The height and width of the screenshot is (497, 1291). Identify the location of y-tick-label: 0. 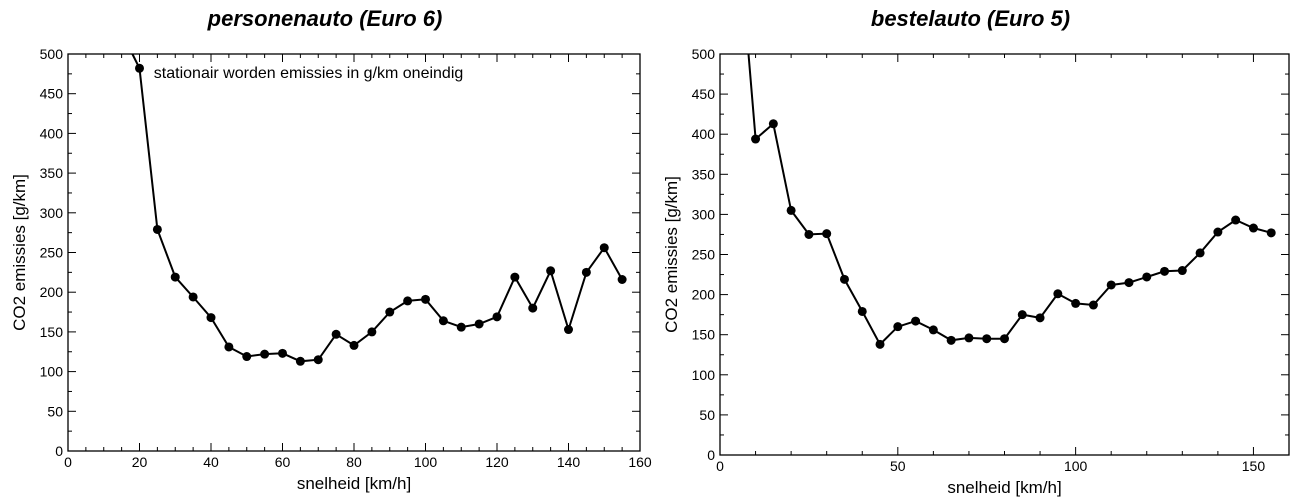
(711, 455).